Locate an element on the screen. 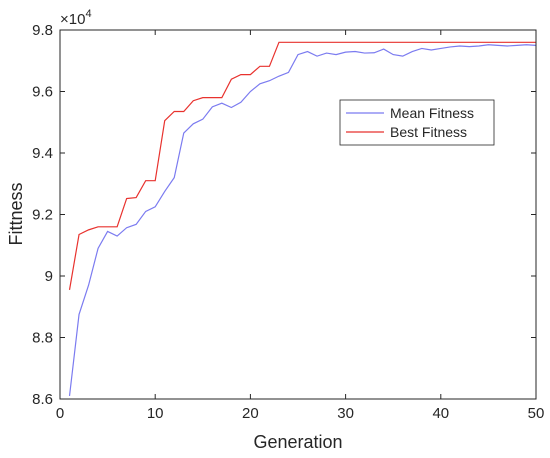 Image resolution: width=550 pixels, height=458 pixels. exponent-label: ×10⁴ is located at coordinates (76, 18).